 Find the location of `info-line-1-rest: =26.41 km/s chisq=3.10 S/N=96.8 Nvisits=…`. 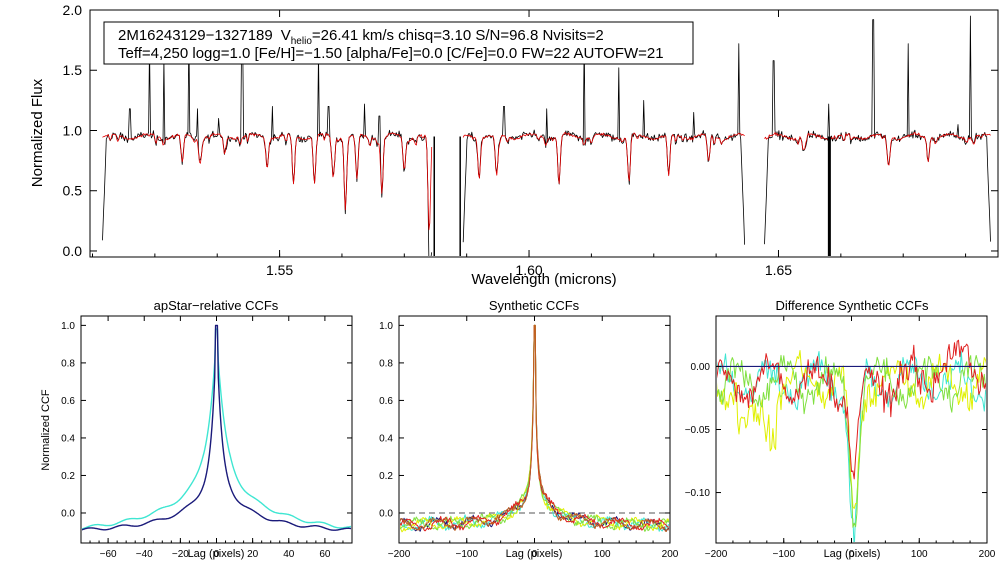

info-line-1-rest: =26.41 km/s chisq=3.10 S/N=96.8 Nvisits=… is located at coordinates (458, 35).